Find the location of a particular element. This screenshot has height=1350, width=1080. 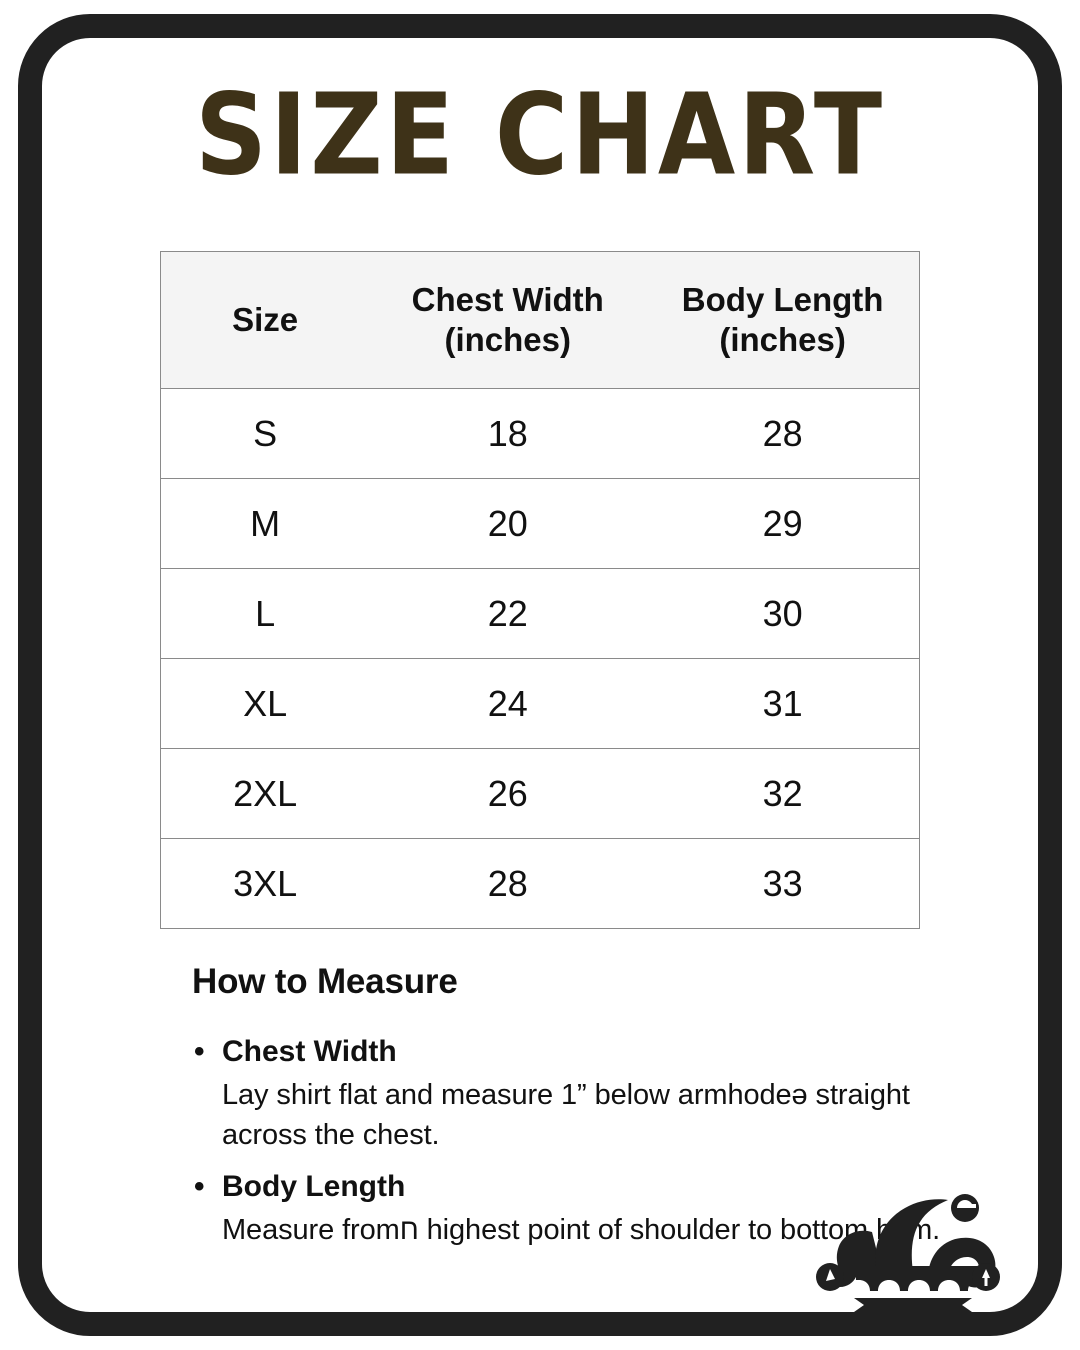

cell-chest-width: 24 is located at coordinates (507, 703).